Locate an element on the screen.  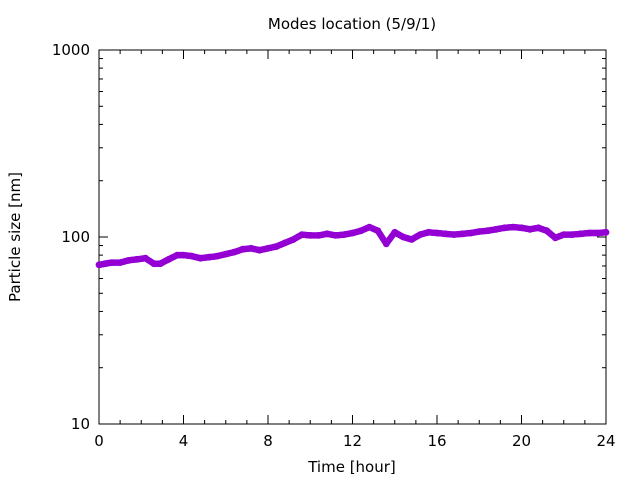
data-points is located at coordinates (352, 246).